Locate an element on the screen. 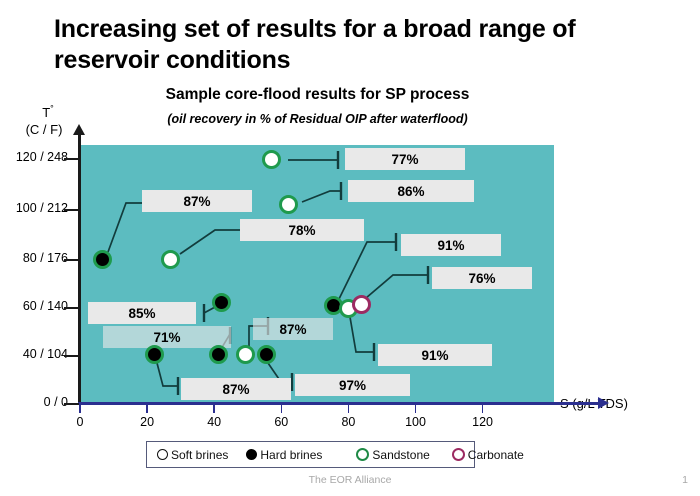 This screenshot has width=700, height=496. chart-legend: Soft brines Hard brines Sandstone Carbonate is located at coordinates (335, 454).